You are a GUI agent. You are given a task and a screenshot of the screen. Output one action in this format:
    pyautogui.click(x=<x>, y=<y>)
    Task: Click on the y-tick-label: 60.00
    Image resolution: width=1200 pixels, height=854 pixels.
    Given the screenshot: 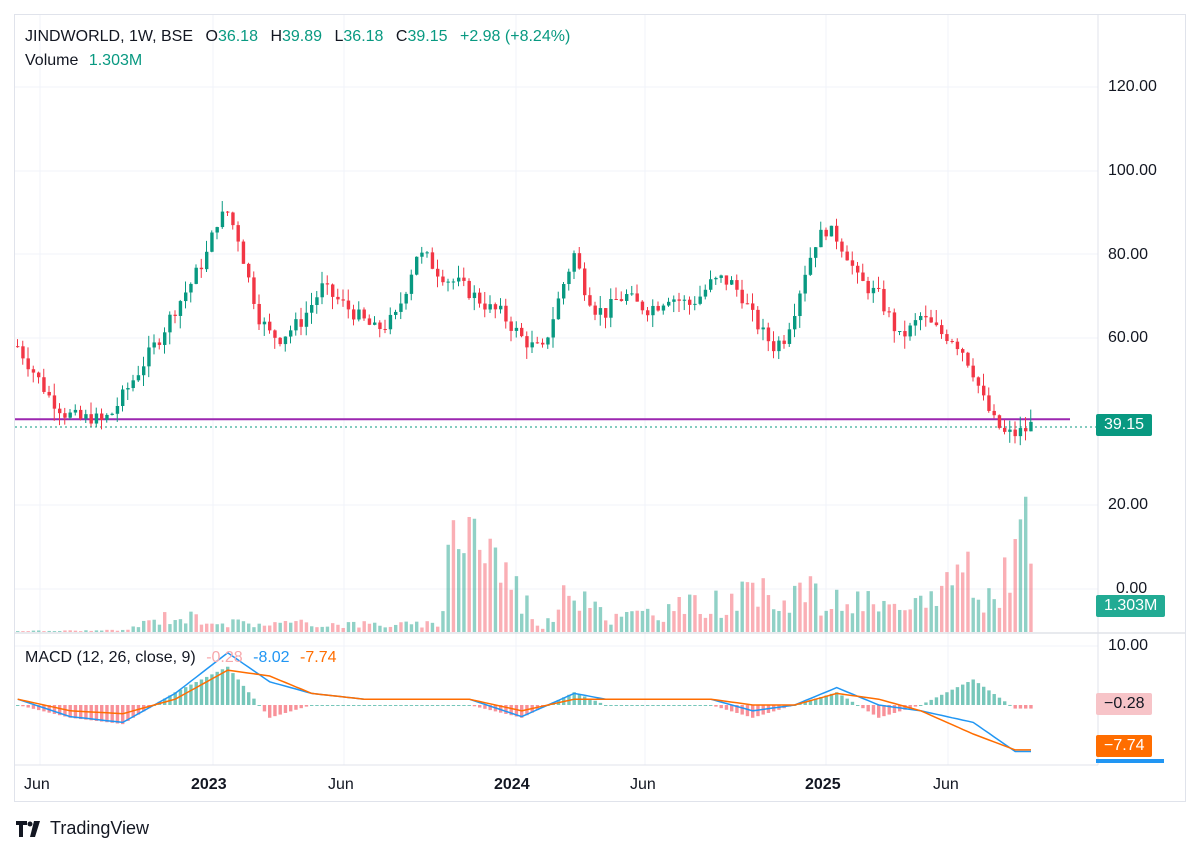 What is the action you would take?
    pyautogui.click(x=1128, y=337)
    